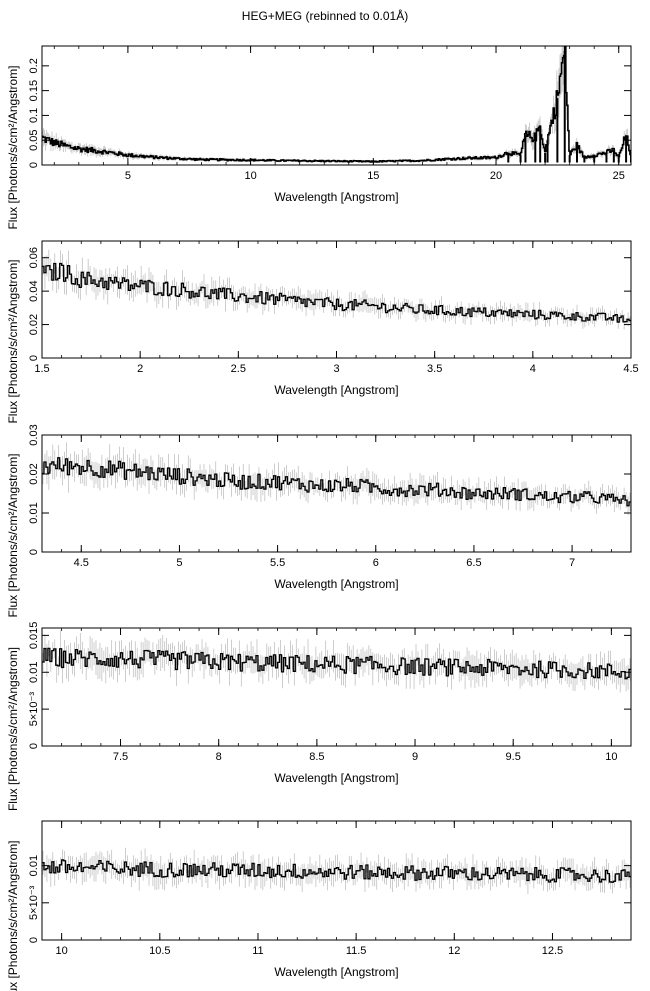  I want to click on x-tick-label: 2, so click(140, 369).